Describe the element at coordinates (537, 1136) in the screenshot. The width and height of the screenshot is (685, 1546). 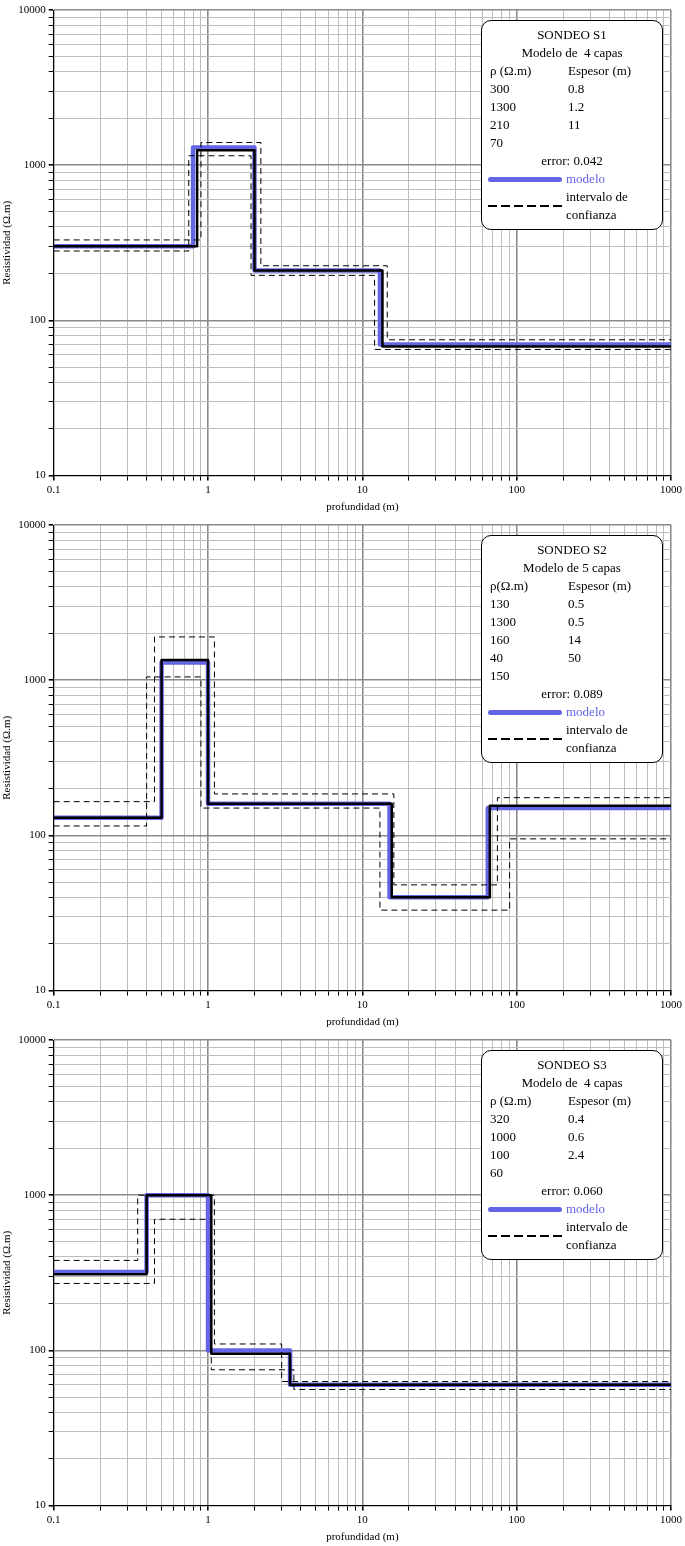
I see `text: 1000 0.6` at that location.